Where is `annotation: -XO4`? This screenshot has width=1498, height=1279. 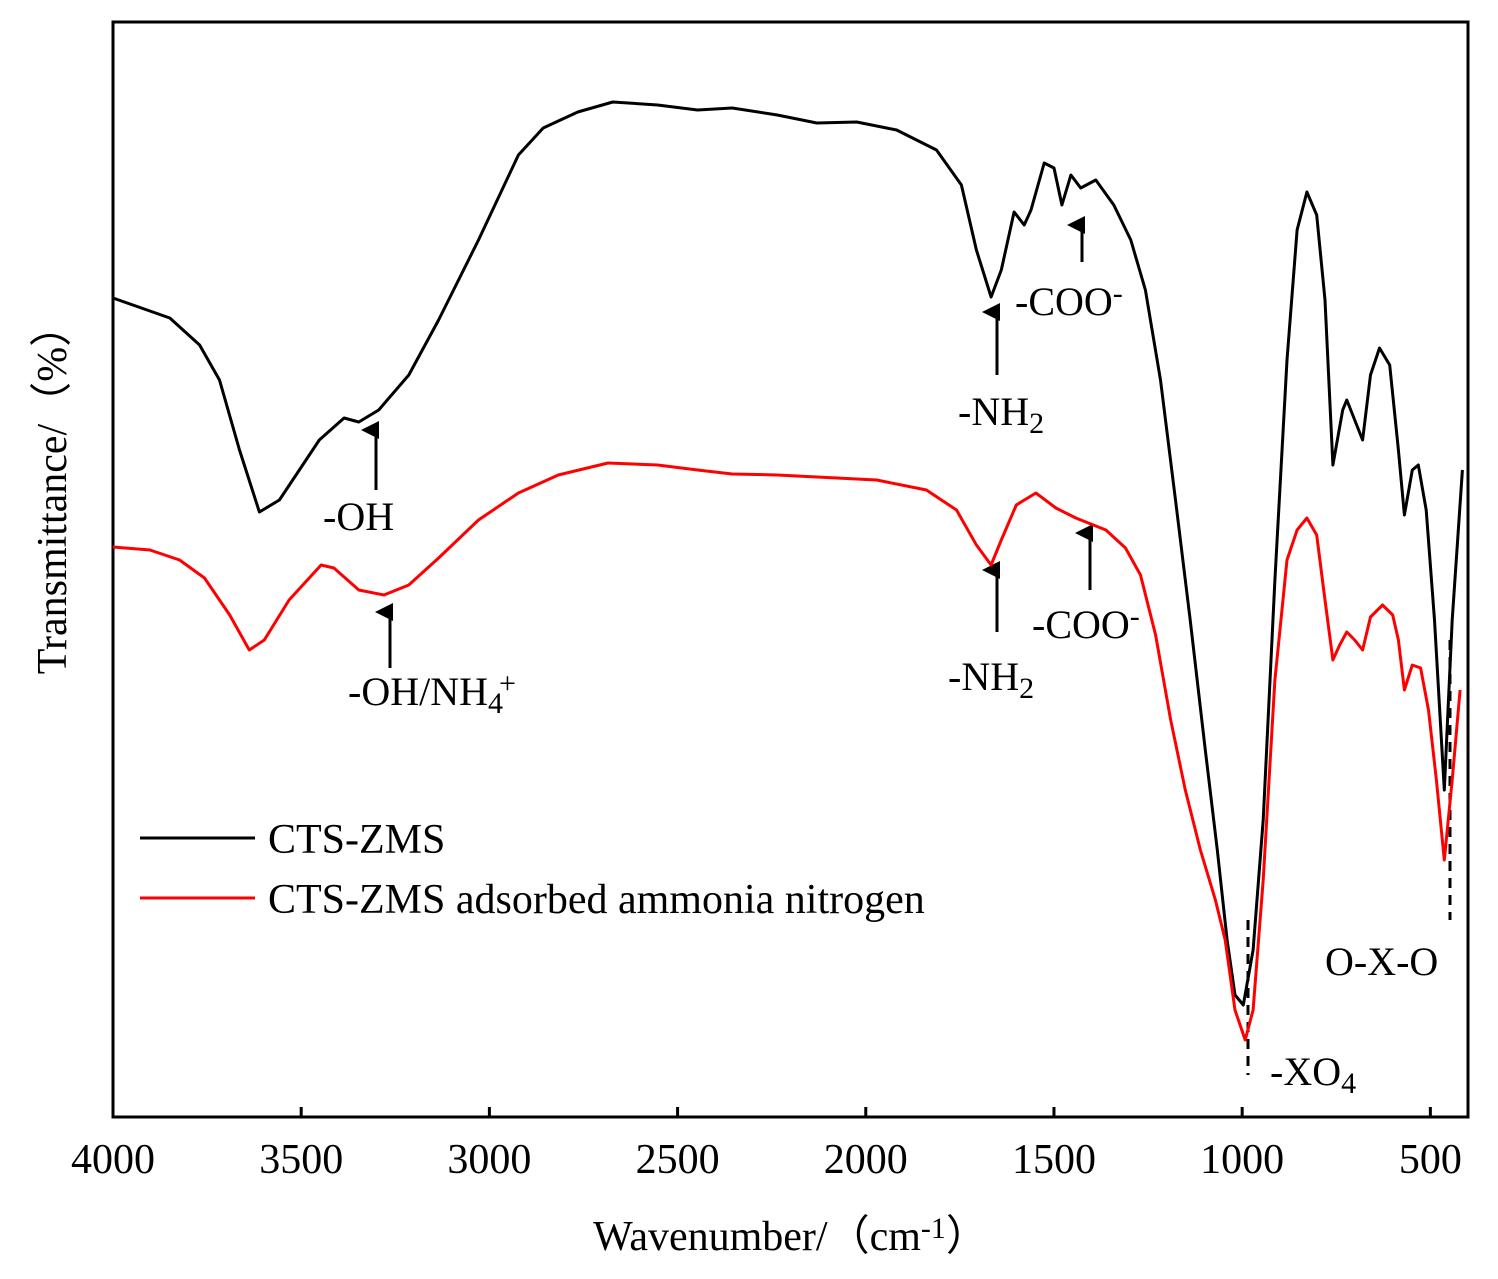 annotation: -XO4 is located at coordinates (1313, 1074).